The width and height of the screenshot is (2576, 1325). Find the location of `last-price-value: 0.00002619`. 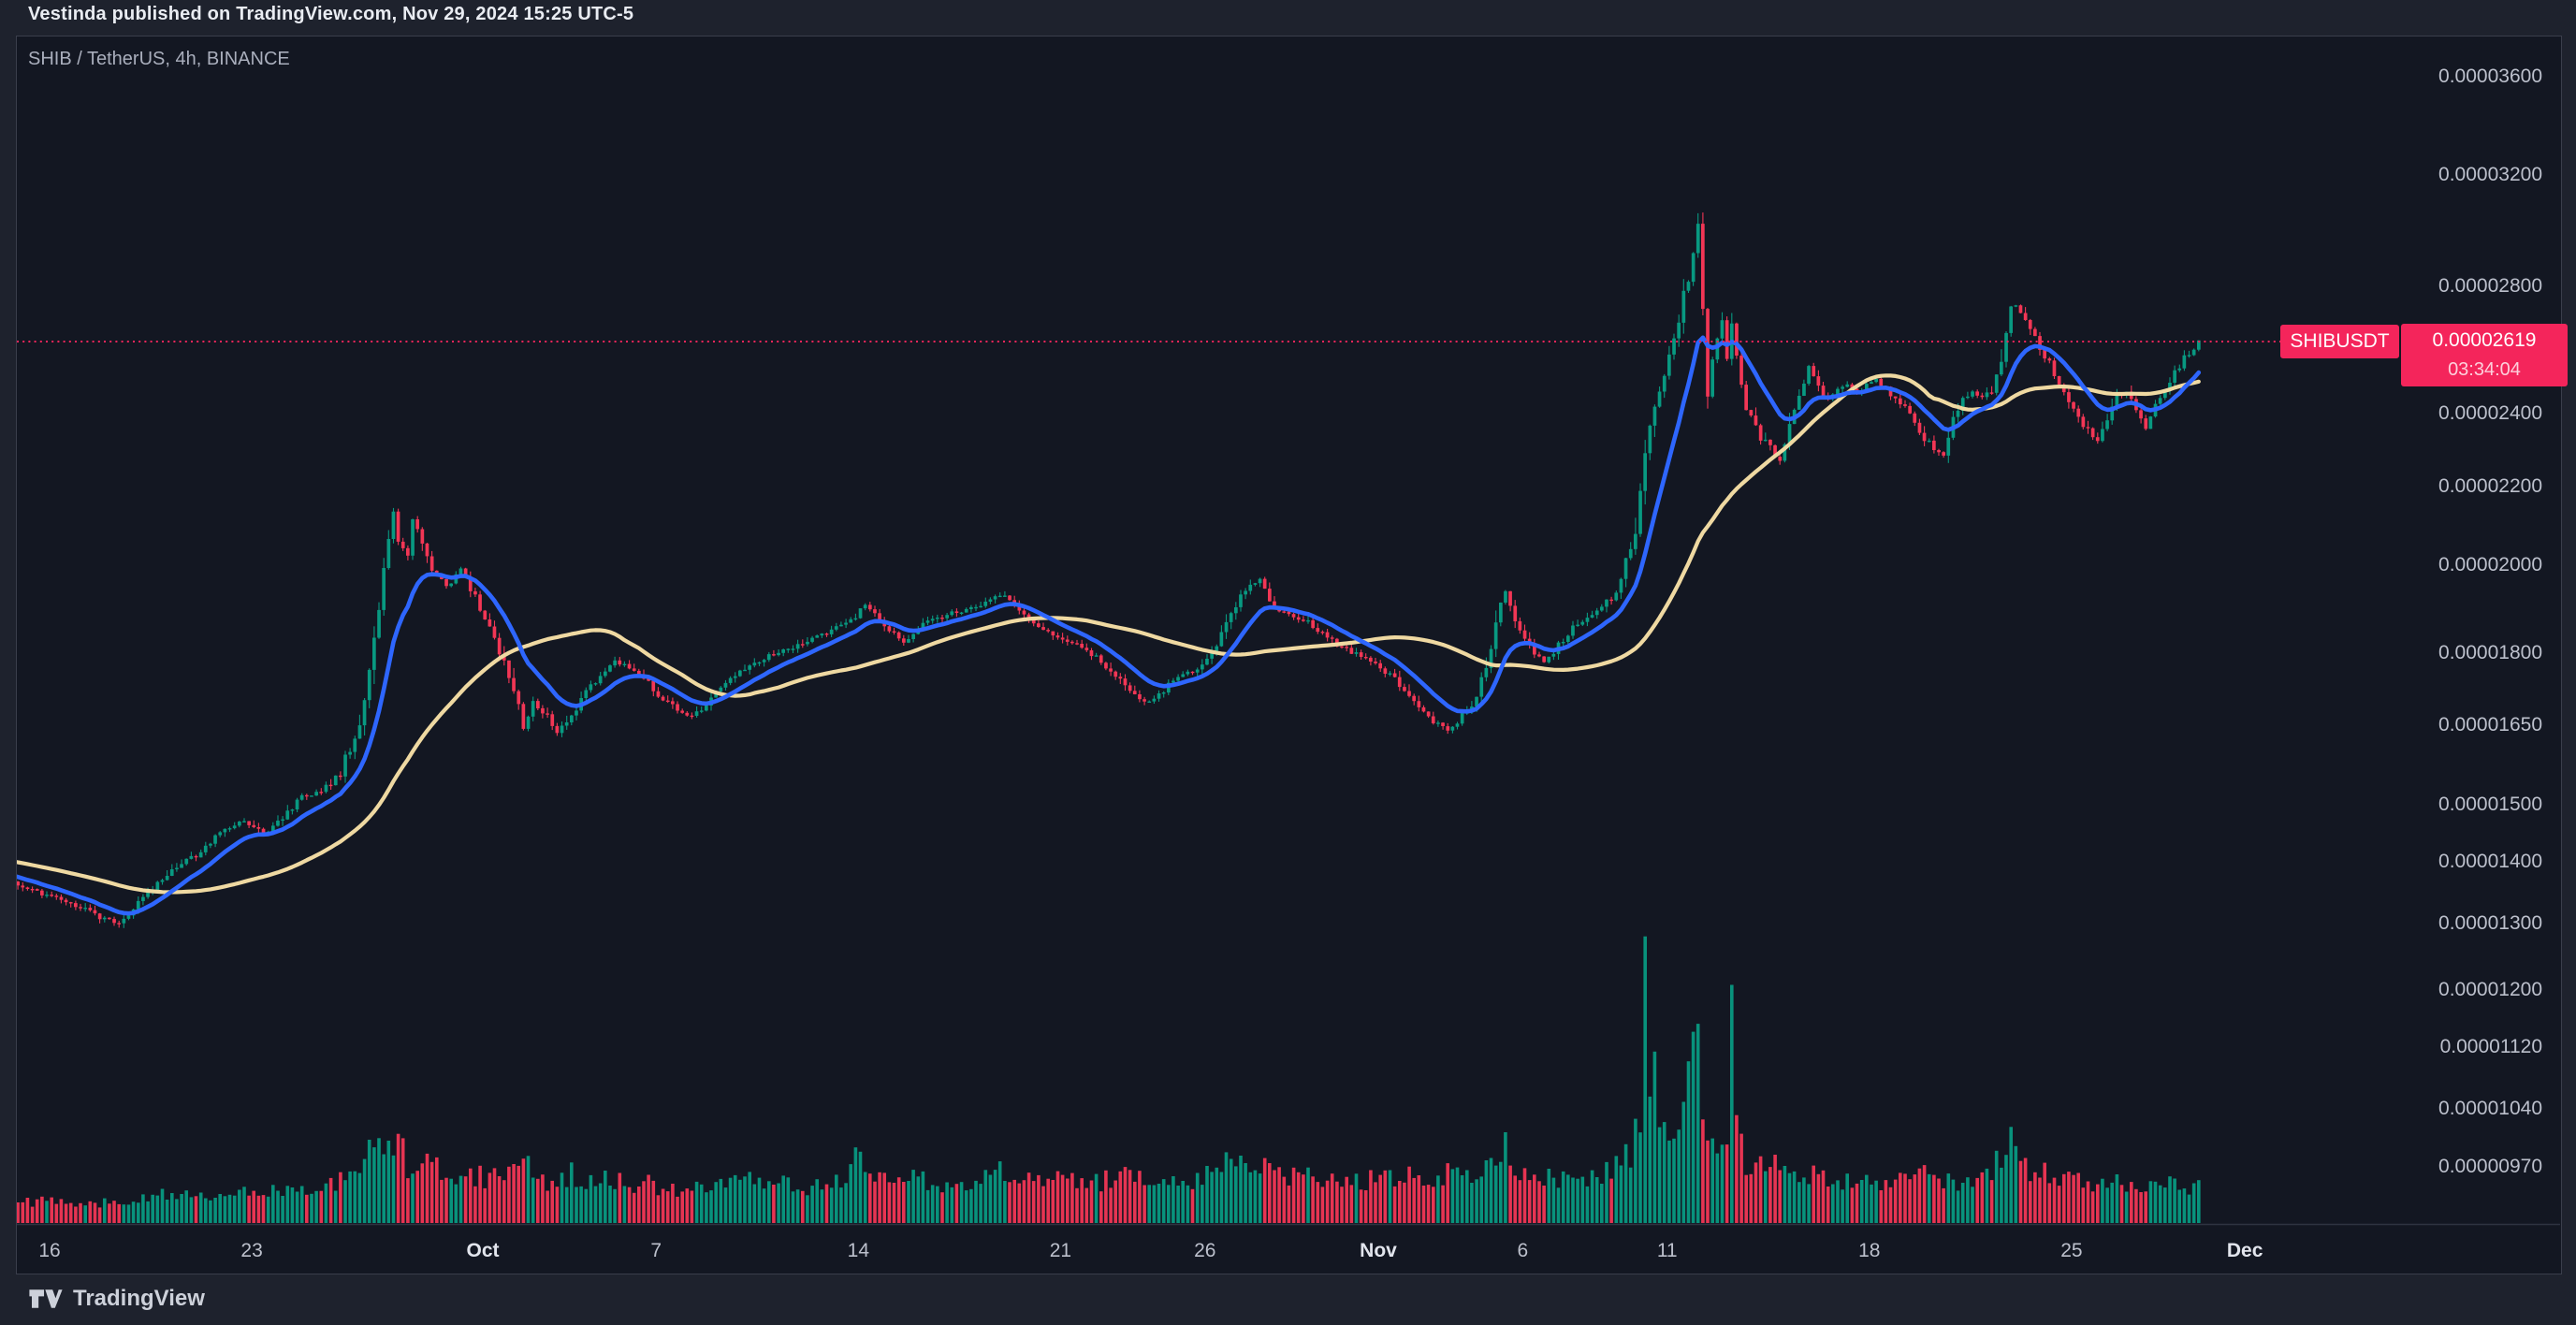

last-price-value: 0.00002619 is located at coordinates (2484, 340).